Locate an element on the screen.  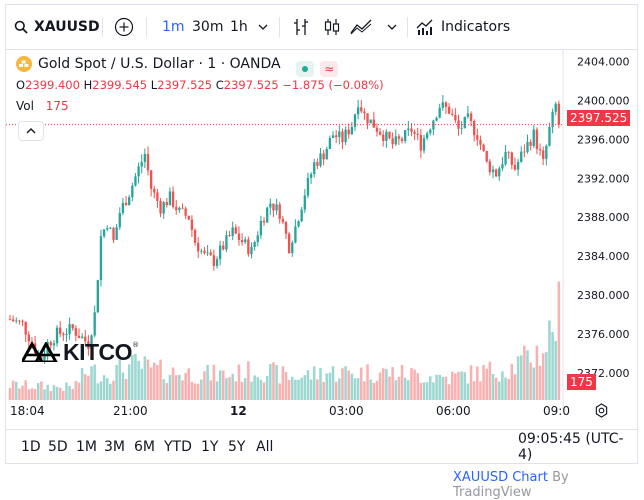
time-axis: 18:04 21:00 12 03:00 06:00 09:0 is located at coordinates (321, 410).